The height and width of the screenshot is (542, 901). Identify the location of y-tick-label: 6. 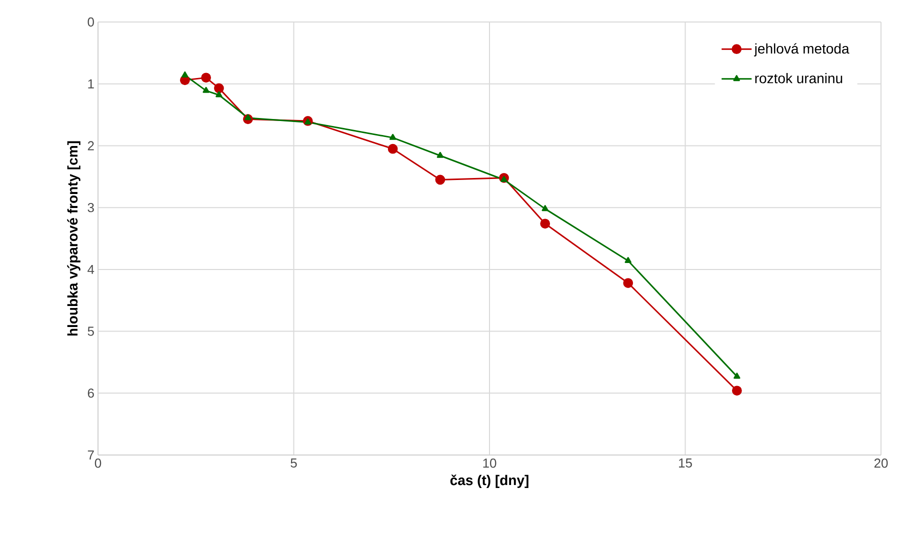
(91, 393).